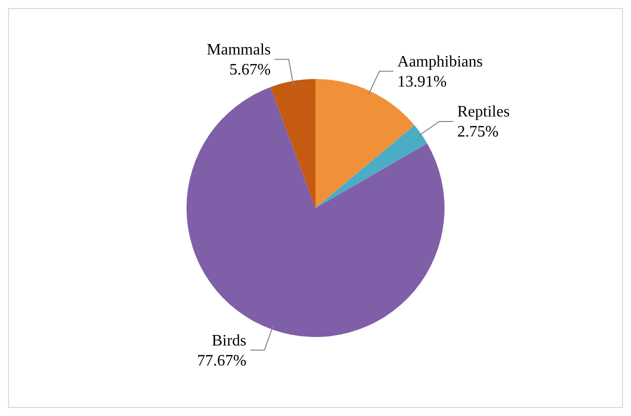  I want to click on slice-label: Aamphibians, so click(440, 61).